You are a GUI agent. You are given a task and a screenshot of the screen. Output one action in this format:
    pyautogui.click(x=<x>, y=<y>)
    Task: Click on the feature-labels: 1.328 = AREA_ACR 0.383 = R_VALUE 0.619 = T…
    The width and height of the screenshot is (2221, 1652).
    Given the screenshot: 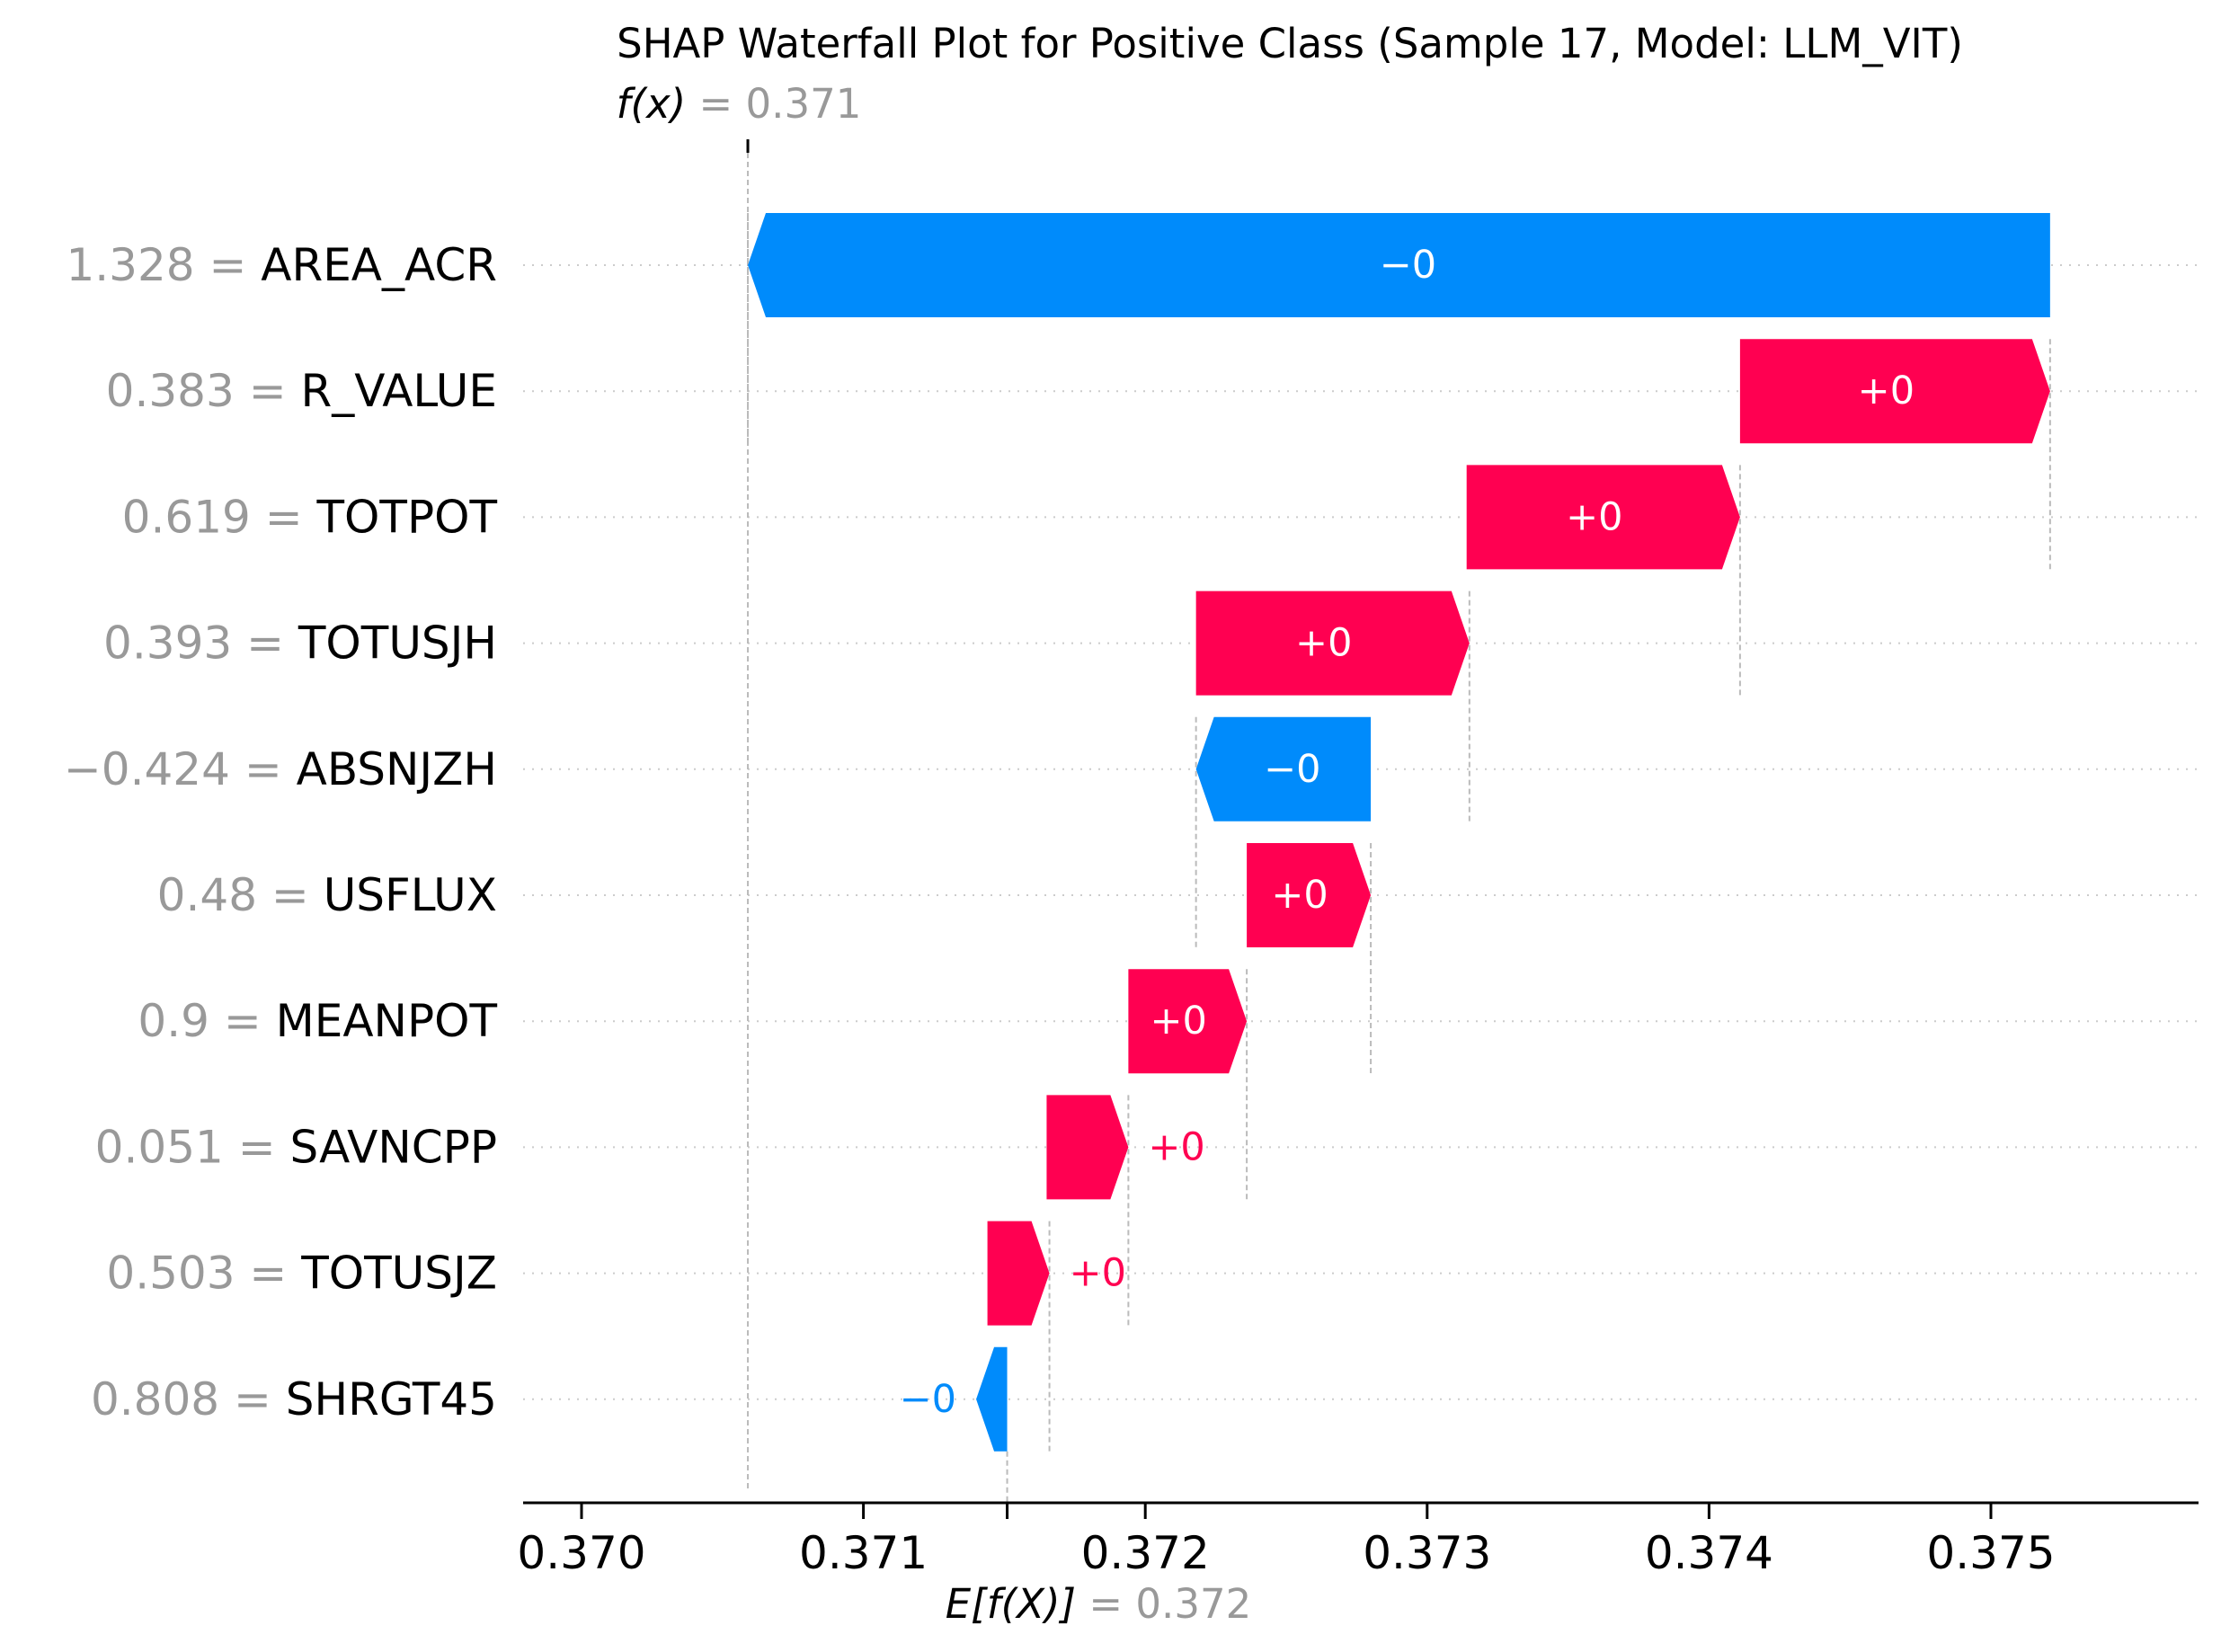 What is the action you would take?
    pyautogui.click(x=281, y=832)
    